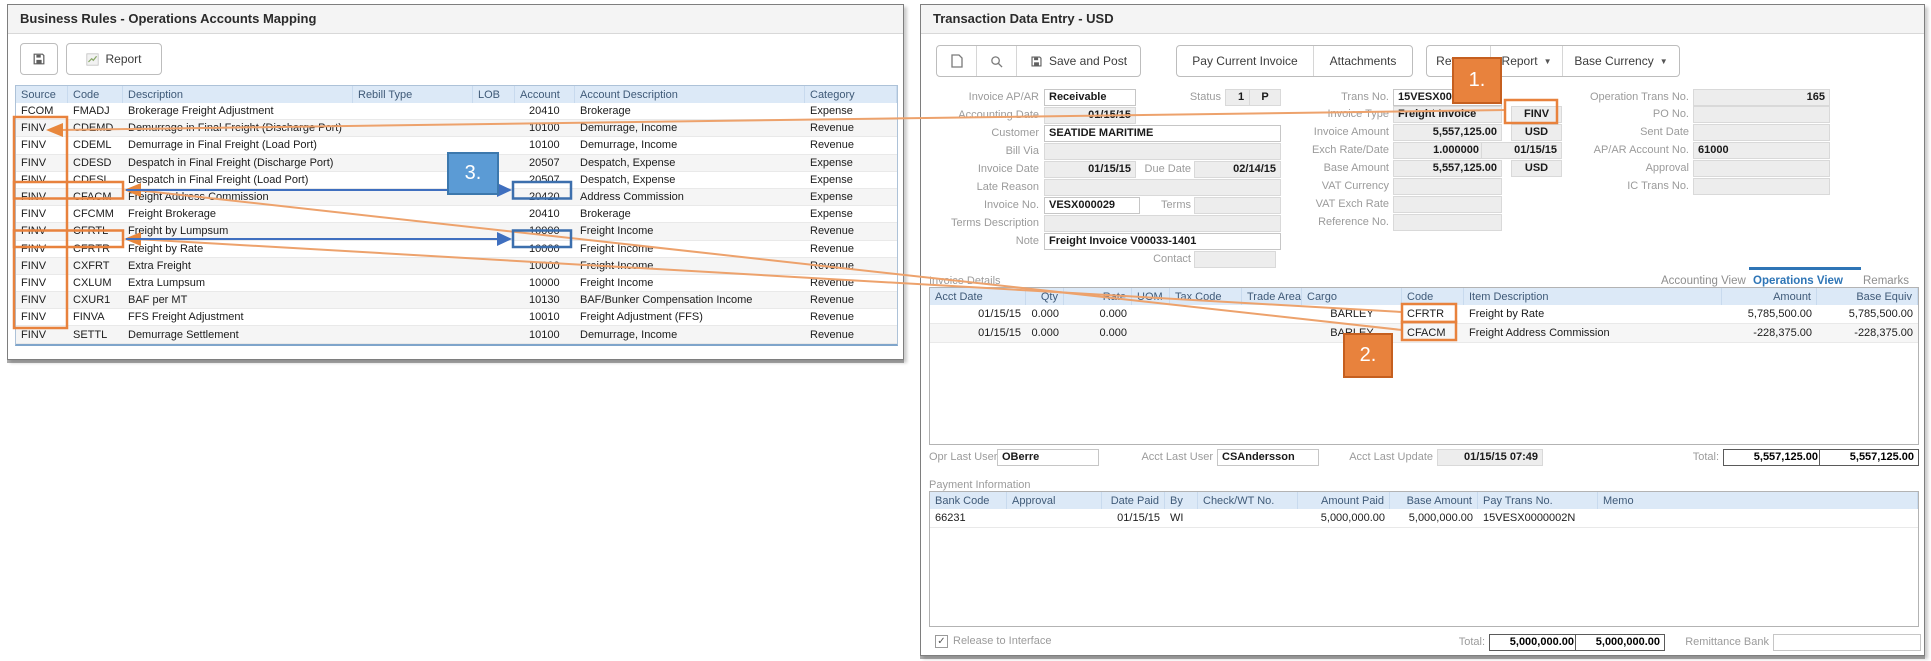 This screenshot has width=1931, height=661. Describe the element at coordinates (1355, 186) in the screenshot. I see `vat-currency-label: VAT Currency` at that location.